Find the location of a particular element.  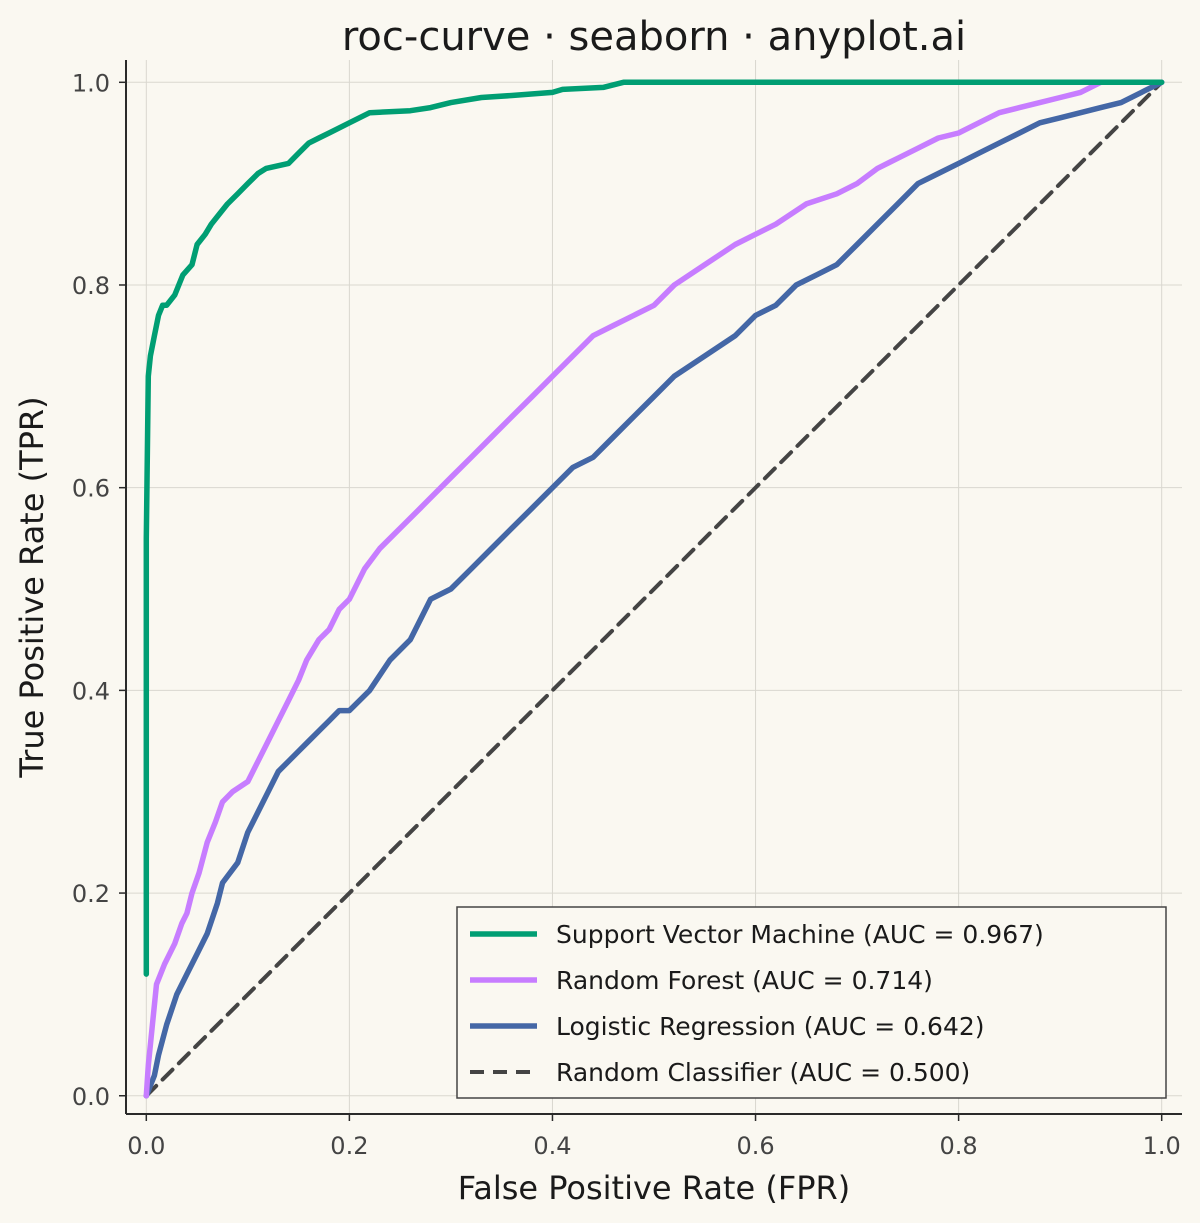

y-tick-label: 0.4 is located at coordinates (91, 691).